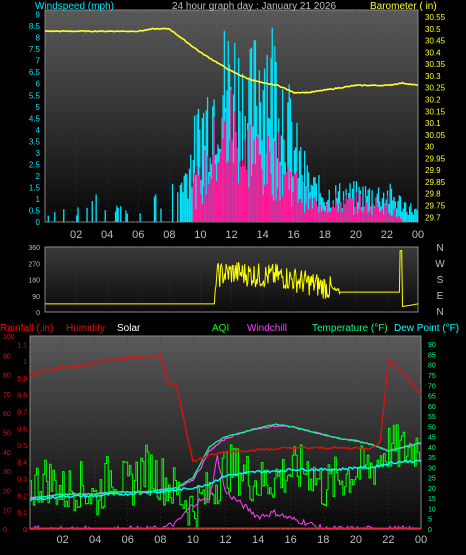  Describe the element at coordinates (440, 264) in the screenshot. I see `compass-direction-label: W` at that location.